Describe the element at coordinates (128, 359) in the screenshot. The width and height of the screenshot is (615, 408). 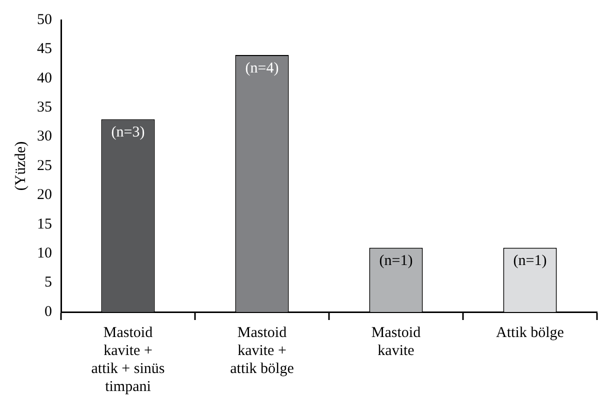
I see `x-tick-label: Mastoid kavite + attik + sinüs timpani` at that location.